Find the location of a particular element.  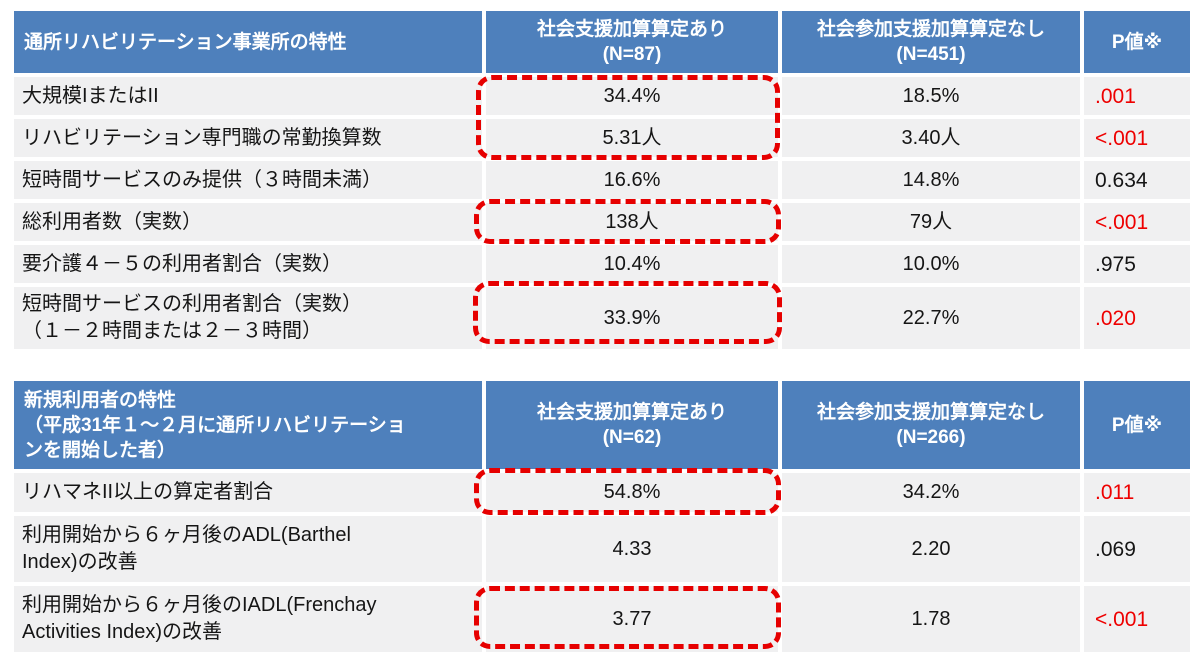

table2-row-with-value: 4.33 is located at coordinates (632, 549).